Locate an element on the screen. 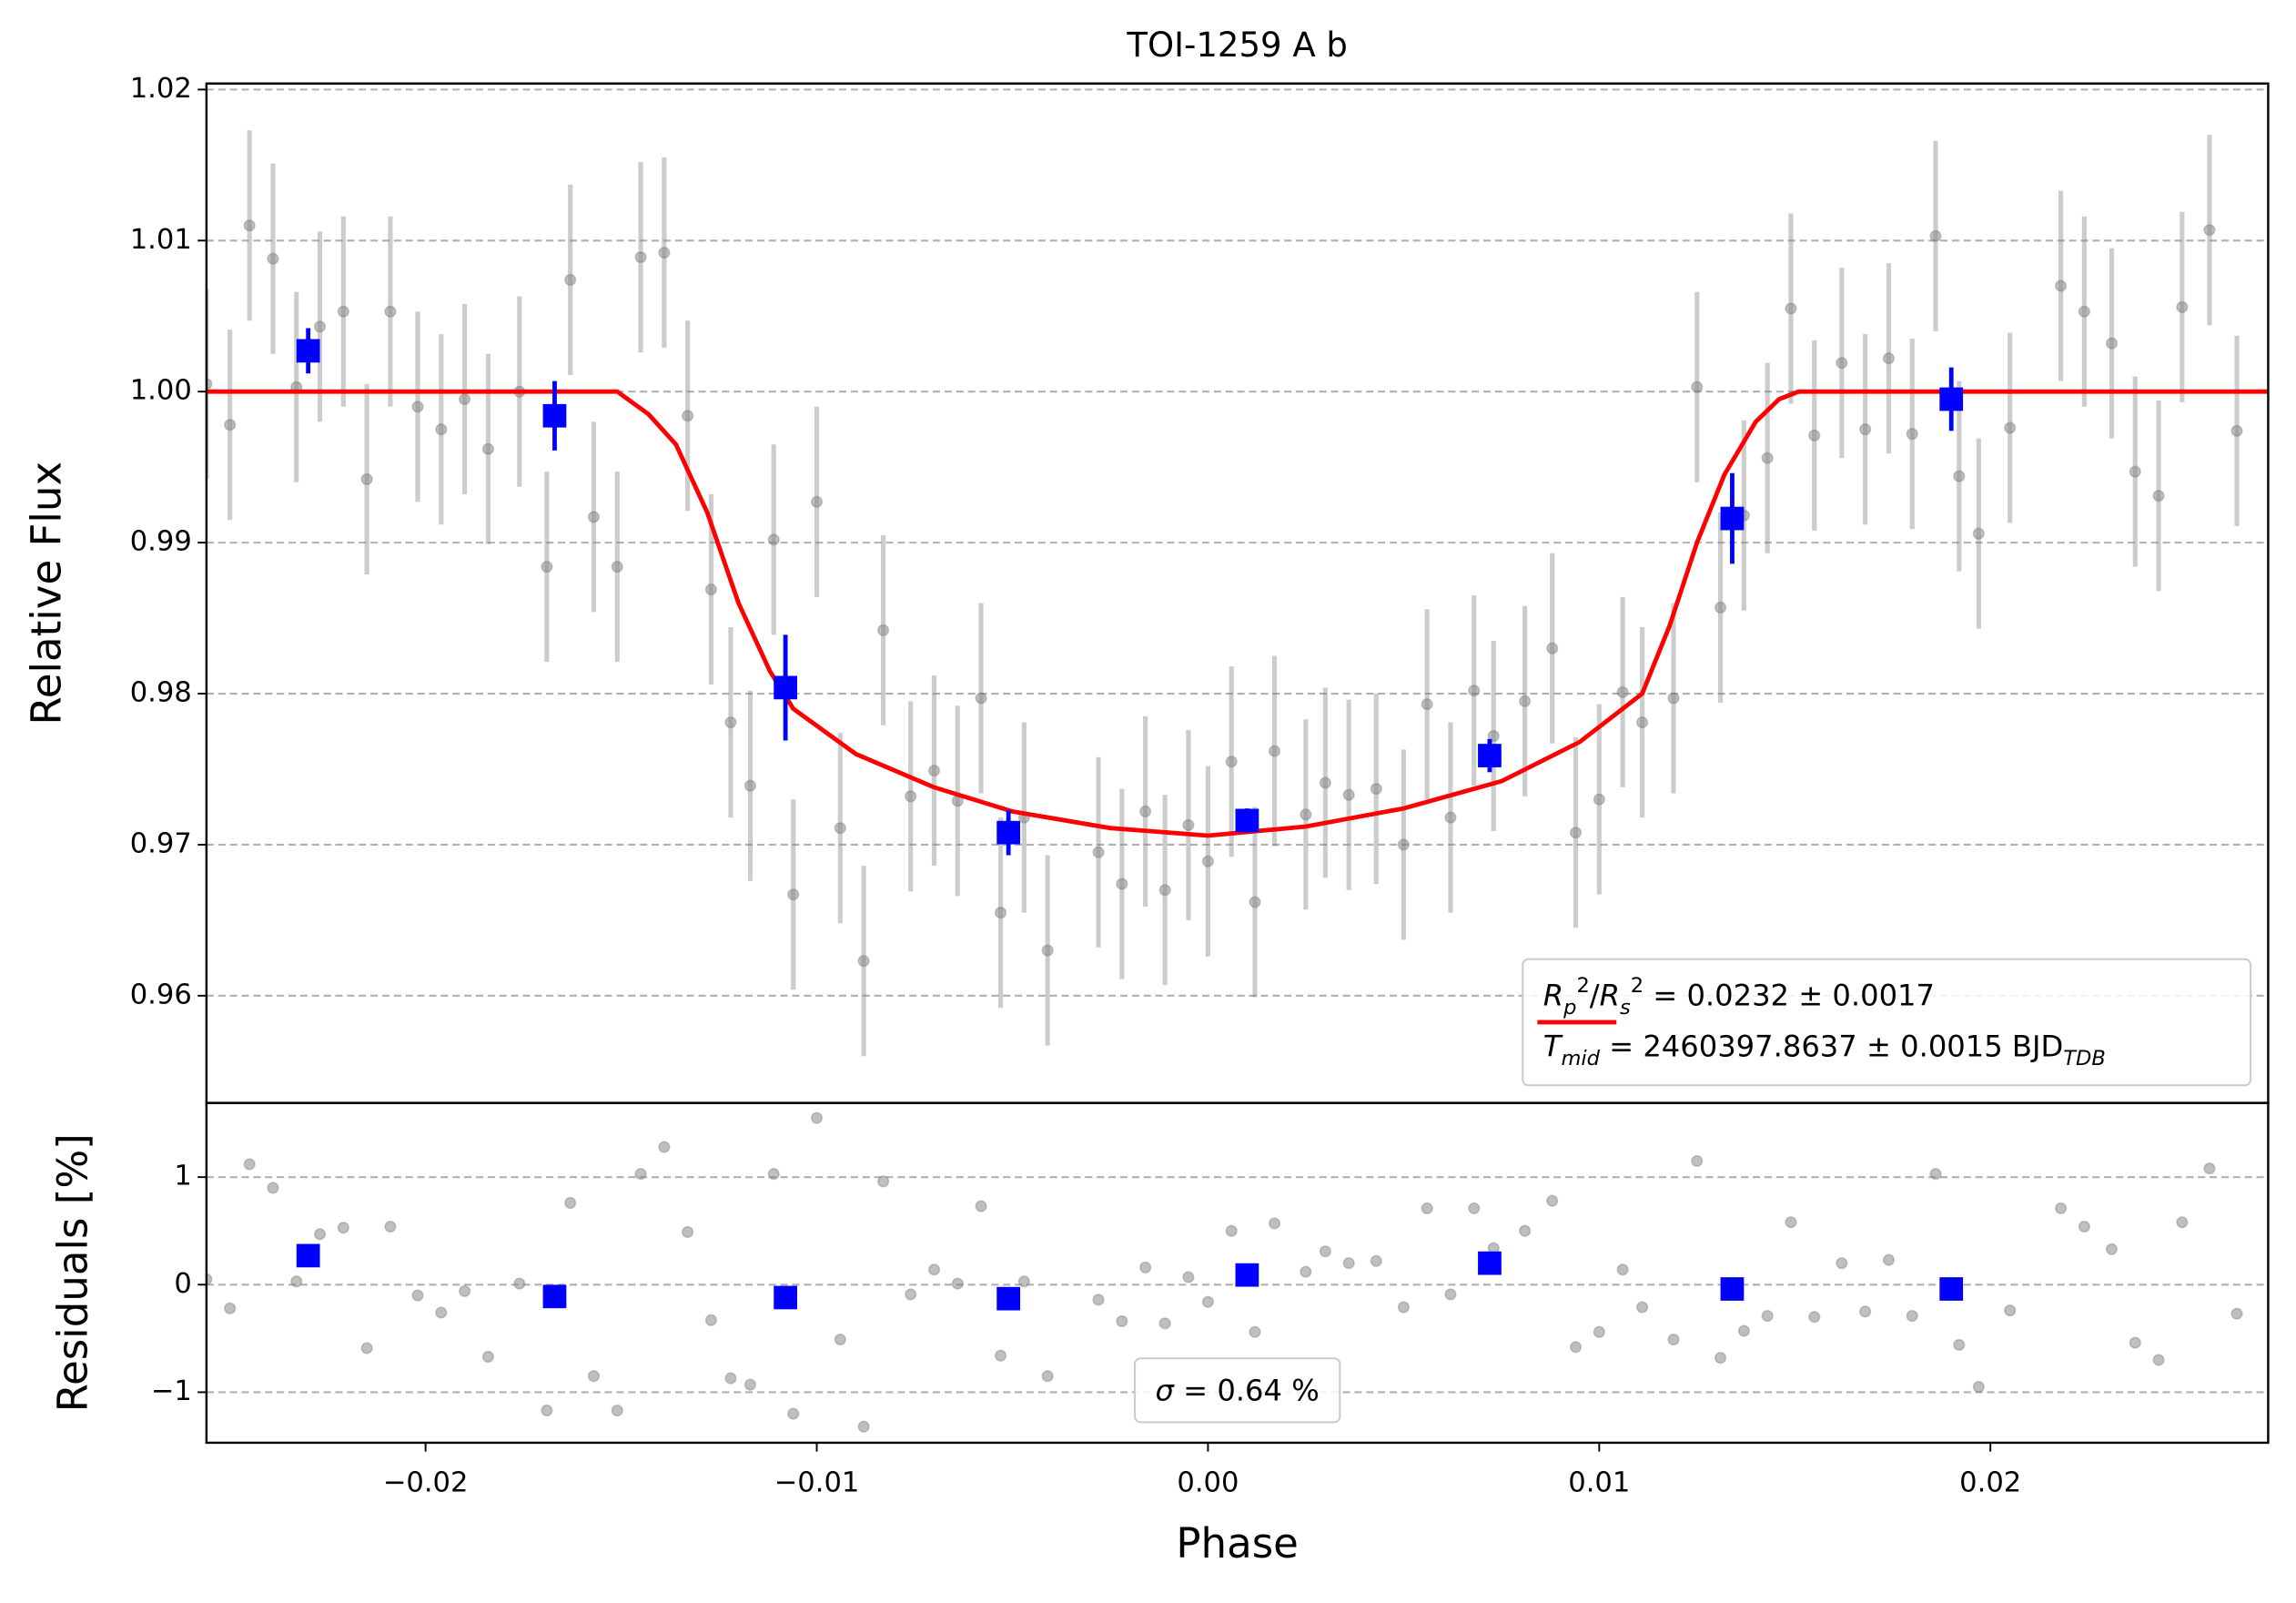  y-tick-label: −1 is located at coordinates (171, 1391).